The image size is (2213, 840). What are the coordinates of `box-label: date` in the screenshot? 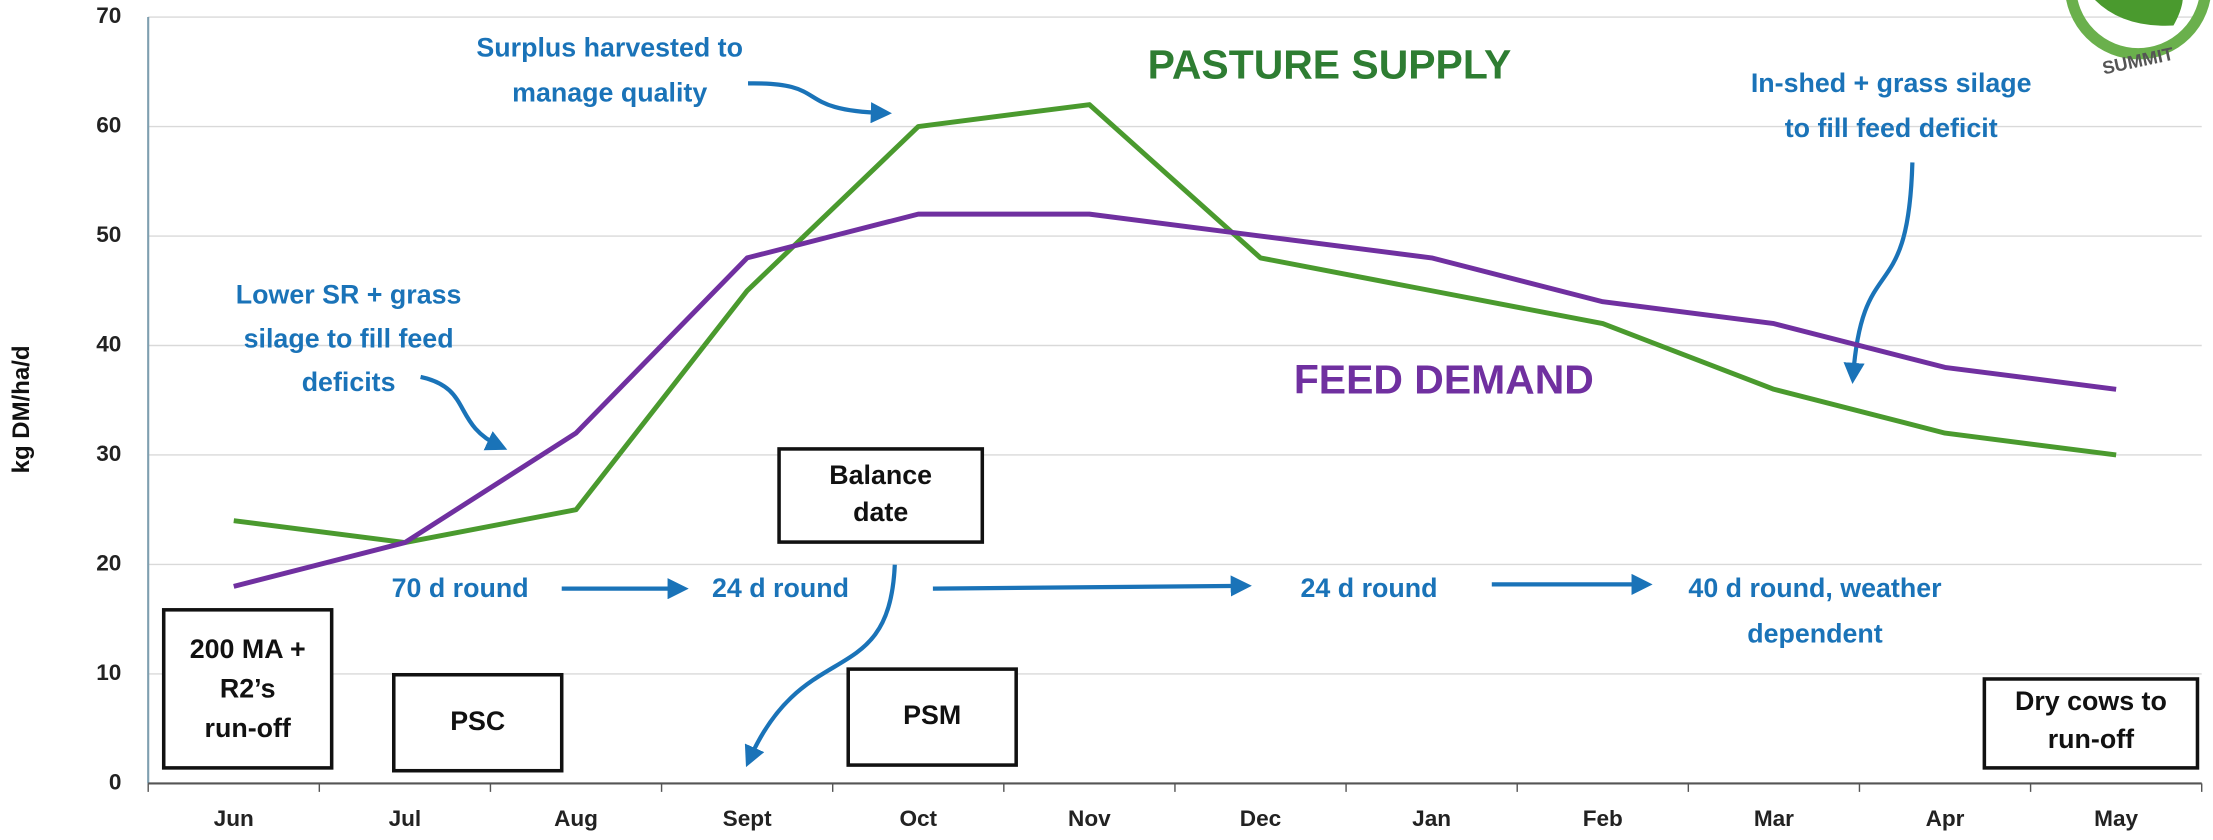 It's located at (880, 512).